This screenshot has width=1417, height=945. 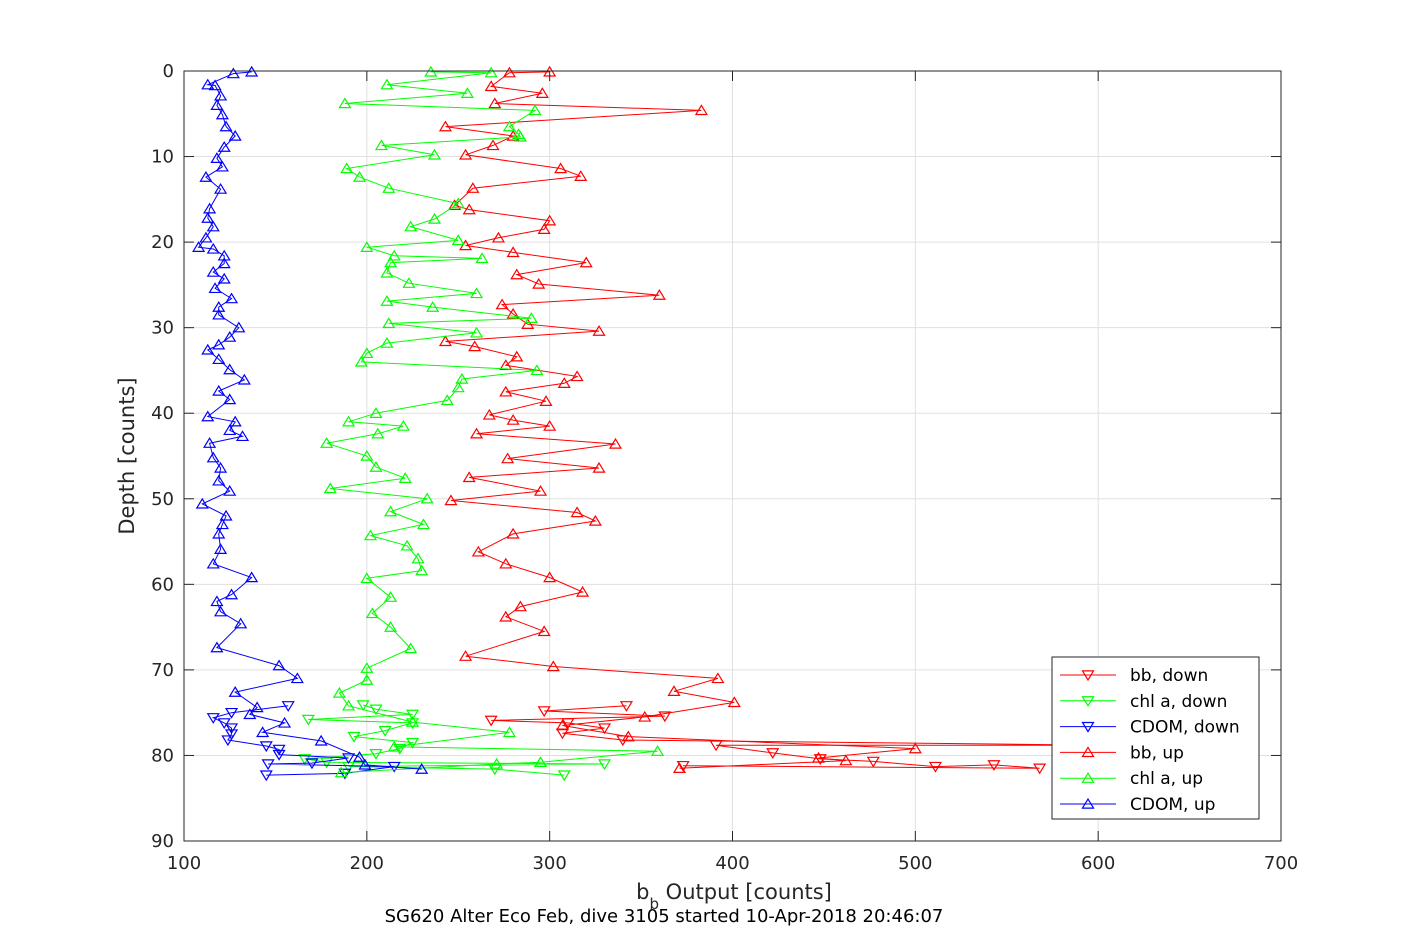 What do you see at coordinates (162, 499) in the screenshot?
I see `y-tick-label: 50` at bounding box center [162, 499].